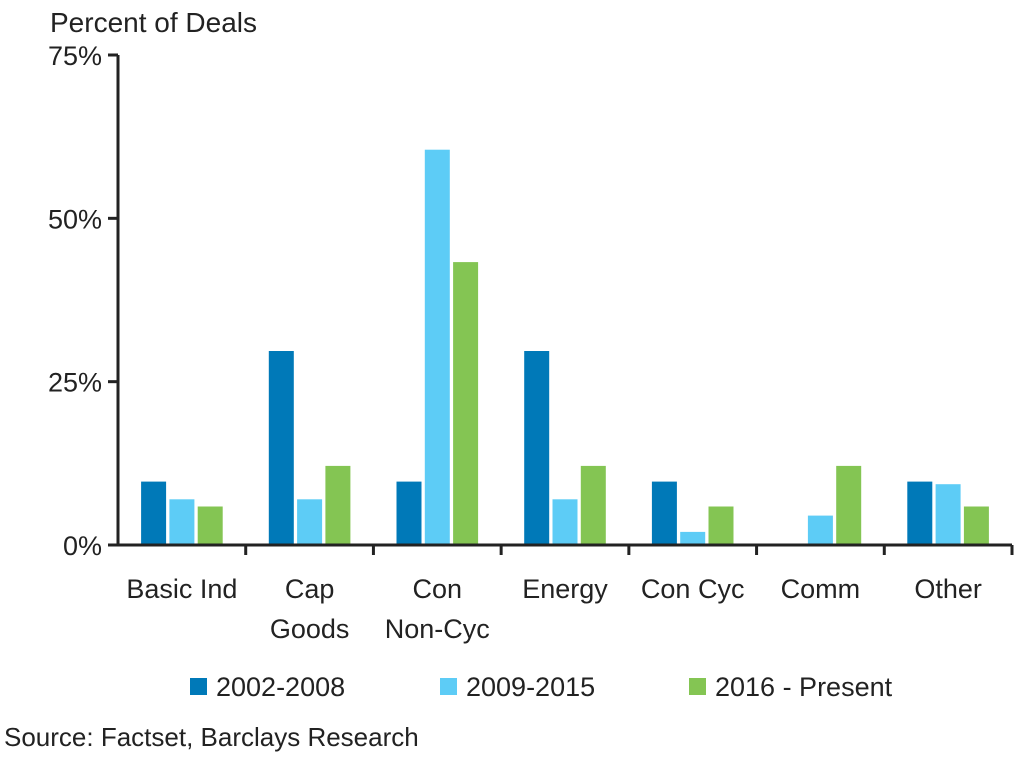 The height and width of the screenshot is (757, 1024). I want to click on x-tick-label: Basic Ind, so click(181, 589).